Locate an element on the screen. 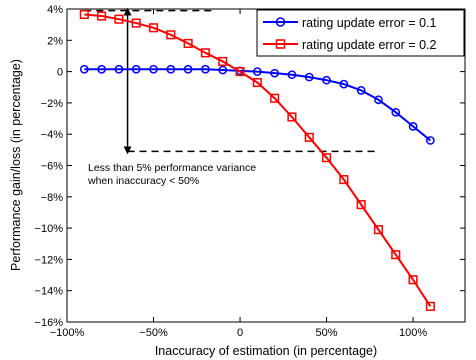  y-tick-label: 4% is located at coordinates (55, 10).